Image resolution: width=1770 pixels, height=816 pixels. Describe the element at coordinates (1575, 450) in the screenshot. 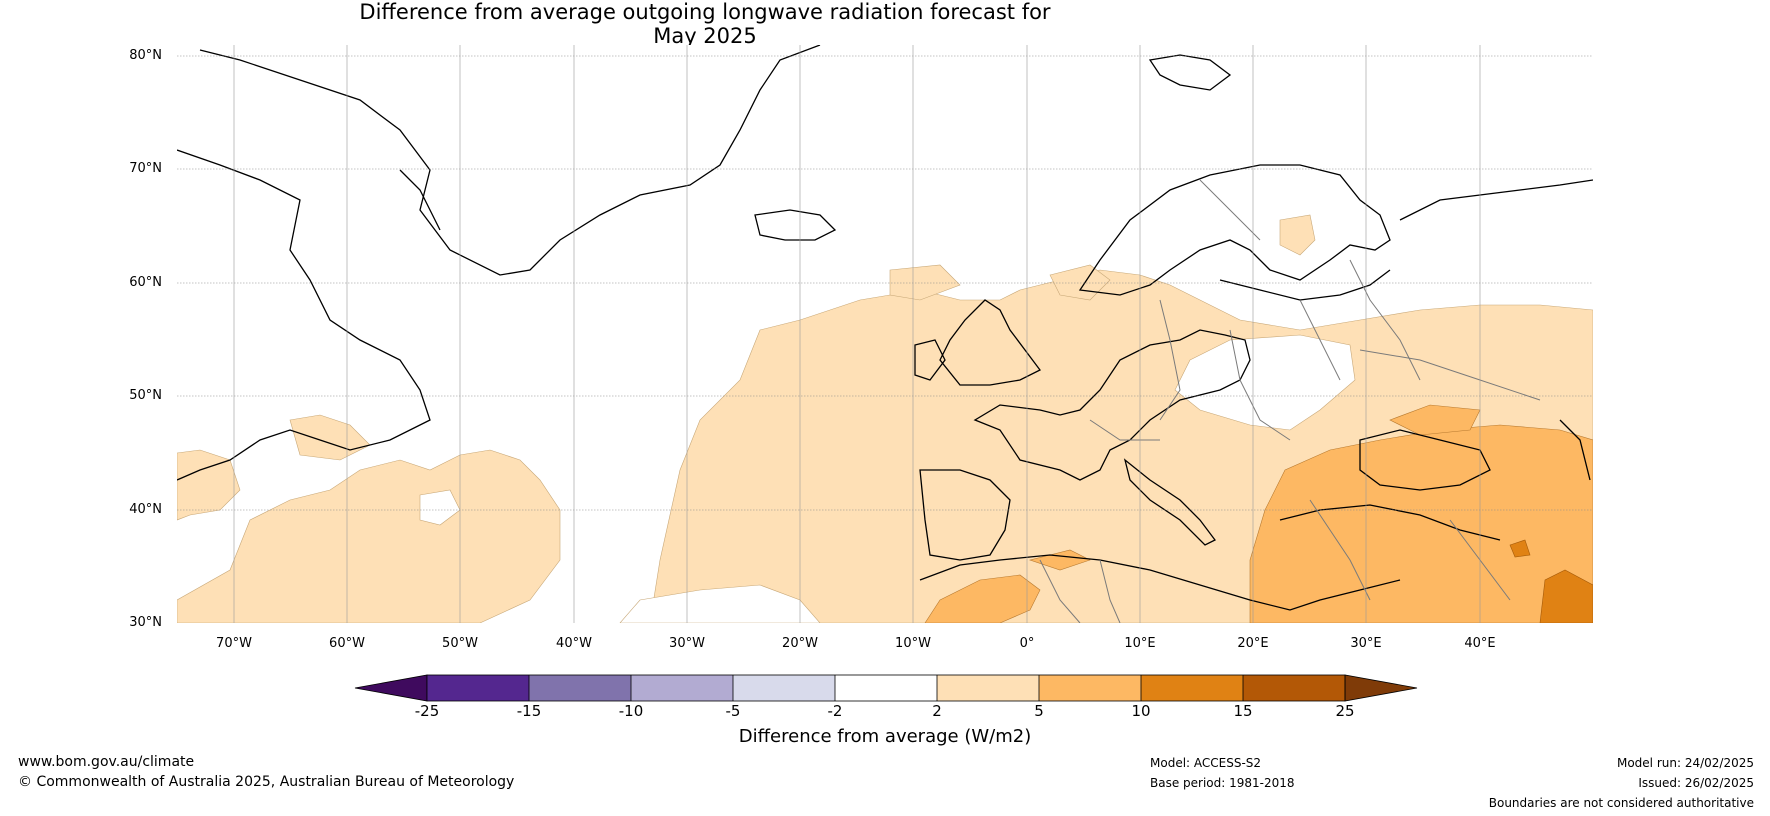

I see `caspian-coast` at that location.